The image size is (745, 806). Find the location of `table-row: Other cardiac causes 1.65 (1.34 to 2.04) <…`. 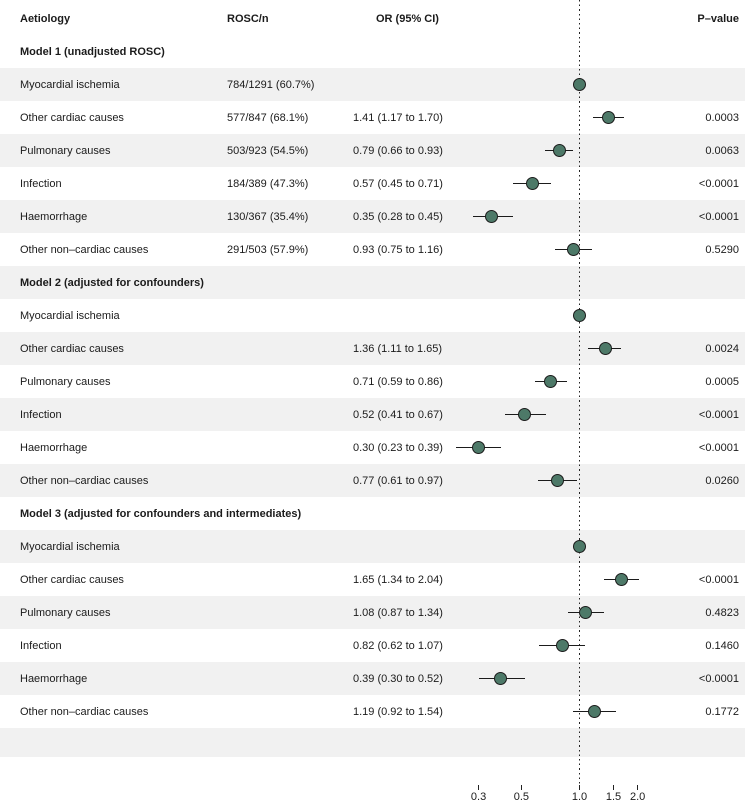

table-row: Other cardiac causes 1.65 (1.34 to 2.04) <… is located at coordinates (372, 579).